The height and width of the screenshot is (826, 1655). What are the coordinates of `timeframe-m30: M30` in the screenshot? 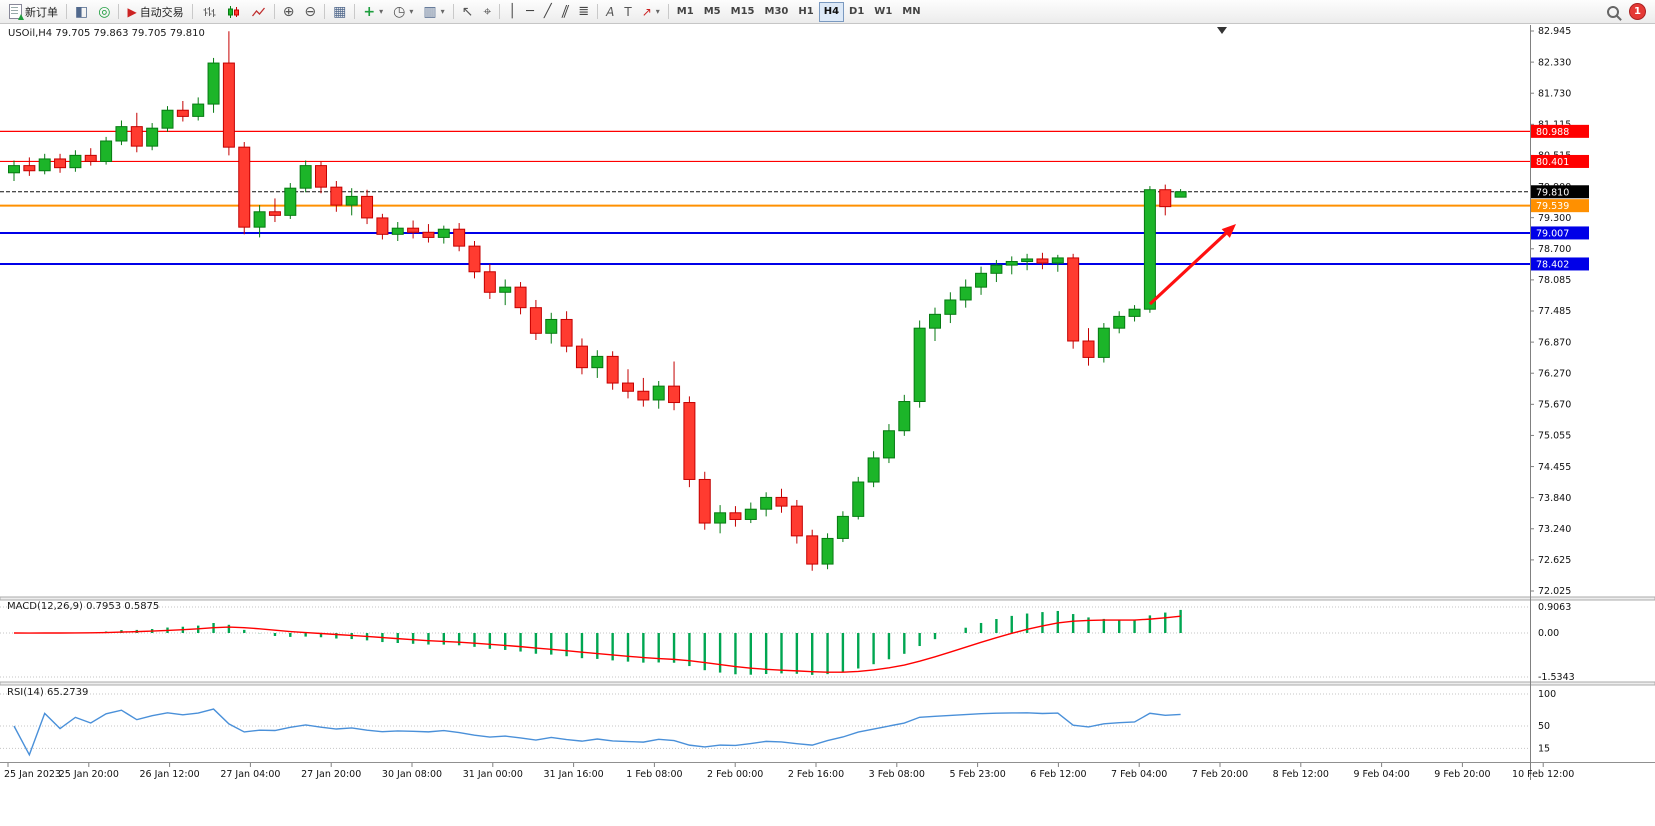 It's located at (776, 11).